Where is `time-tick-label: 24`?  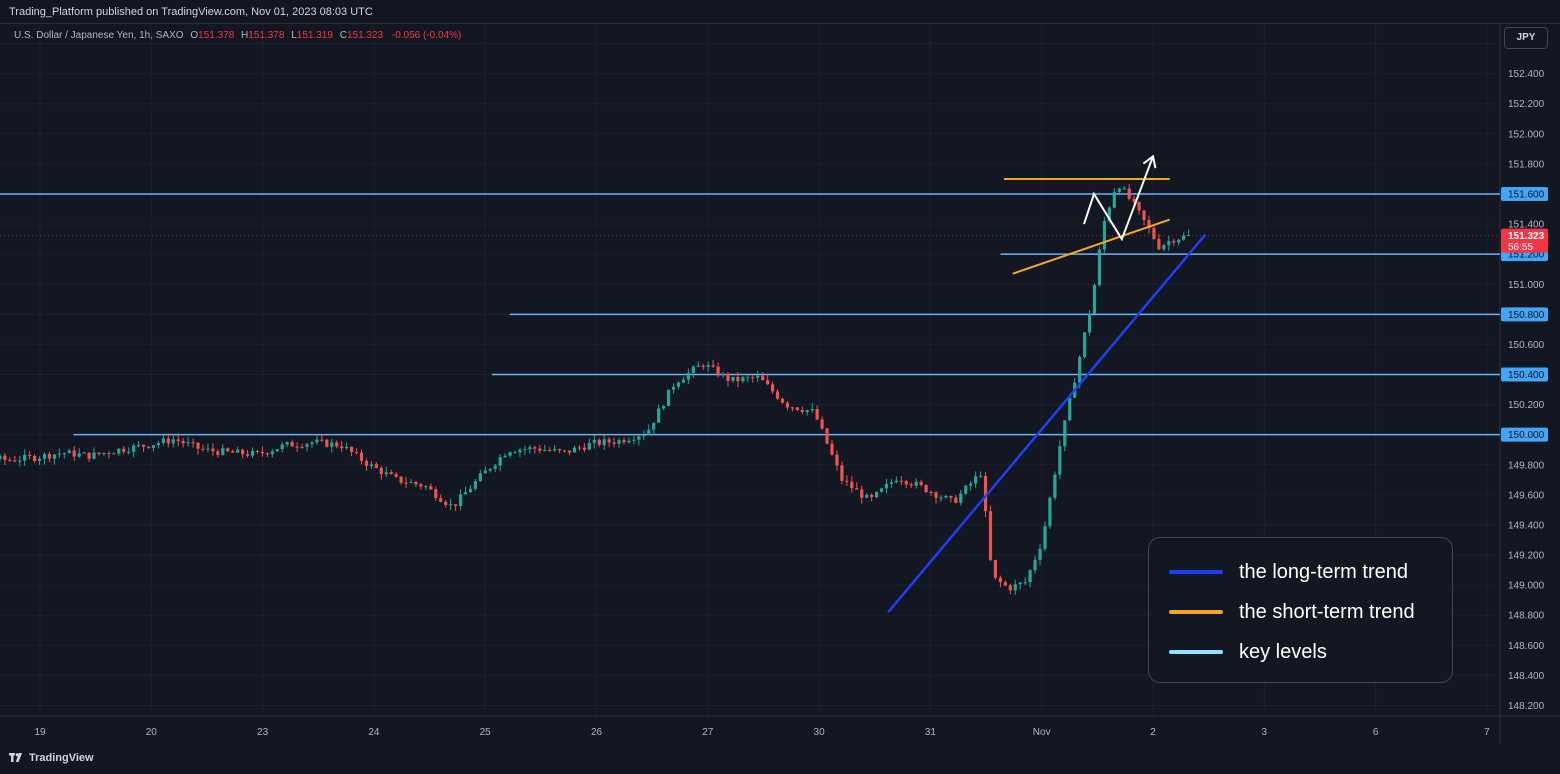
time-tick-label: 24 is located at coordinates (374, 732).